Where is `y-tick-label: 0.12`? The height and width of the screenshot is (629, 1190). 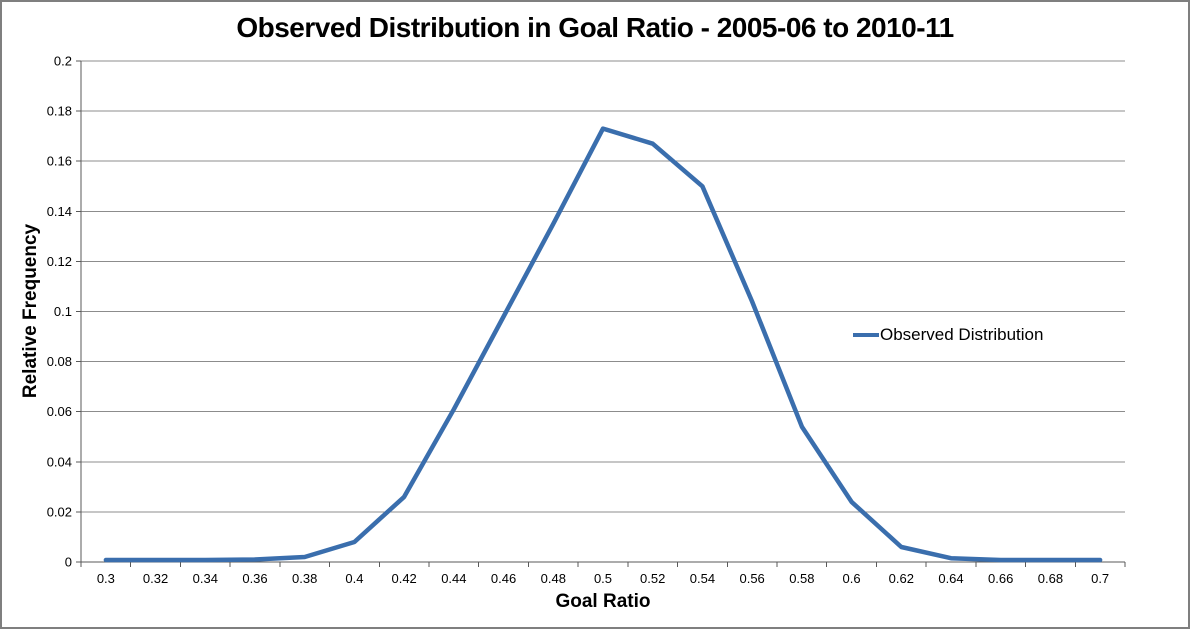
y-tick-label: 0.12 is located at coordinates (59, 261).